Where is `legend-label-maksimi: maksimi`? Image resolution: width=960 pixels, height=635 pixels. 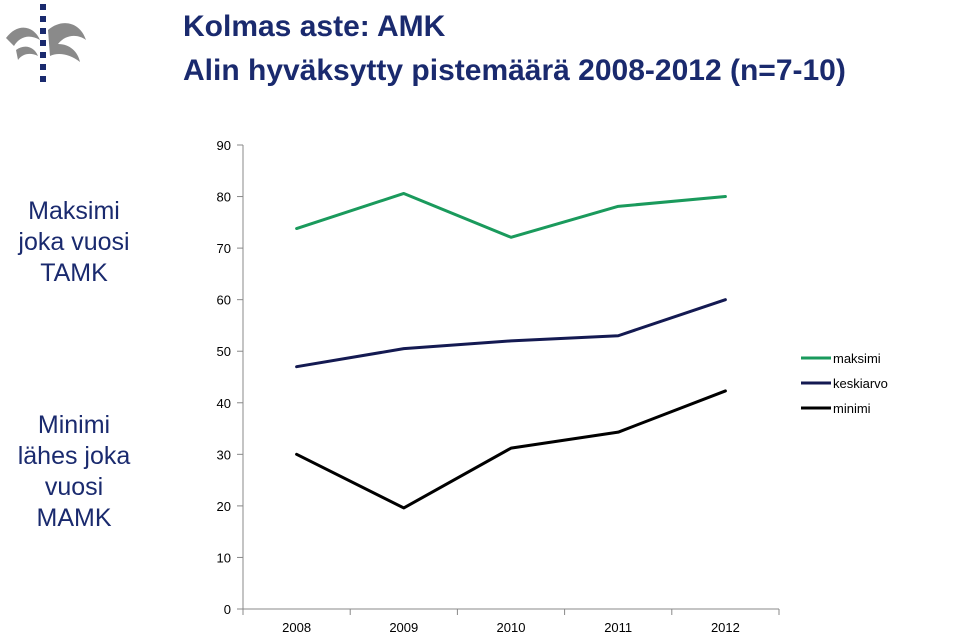 legend-label-maksimi: maksimi is located at coordinates (857, 358).